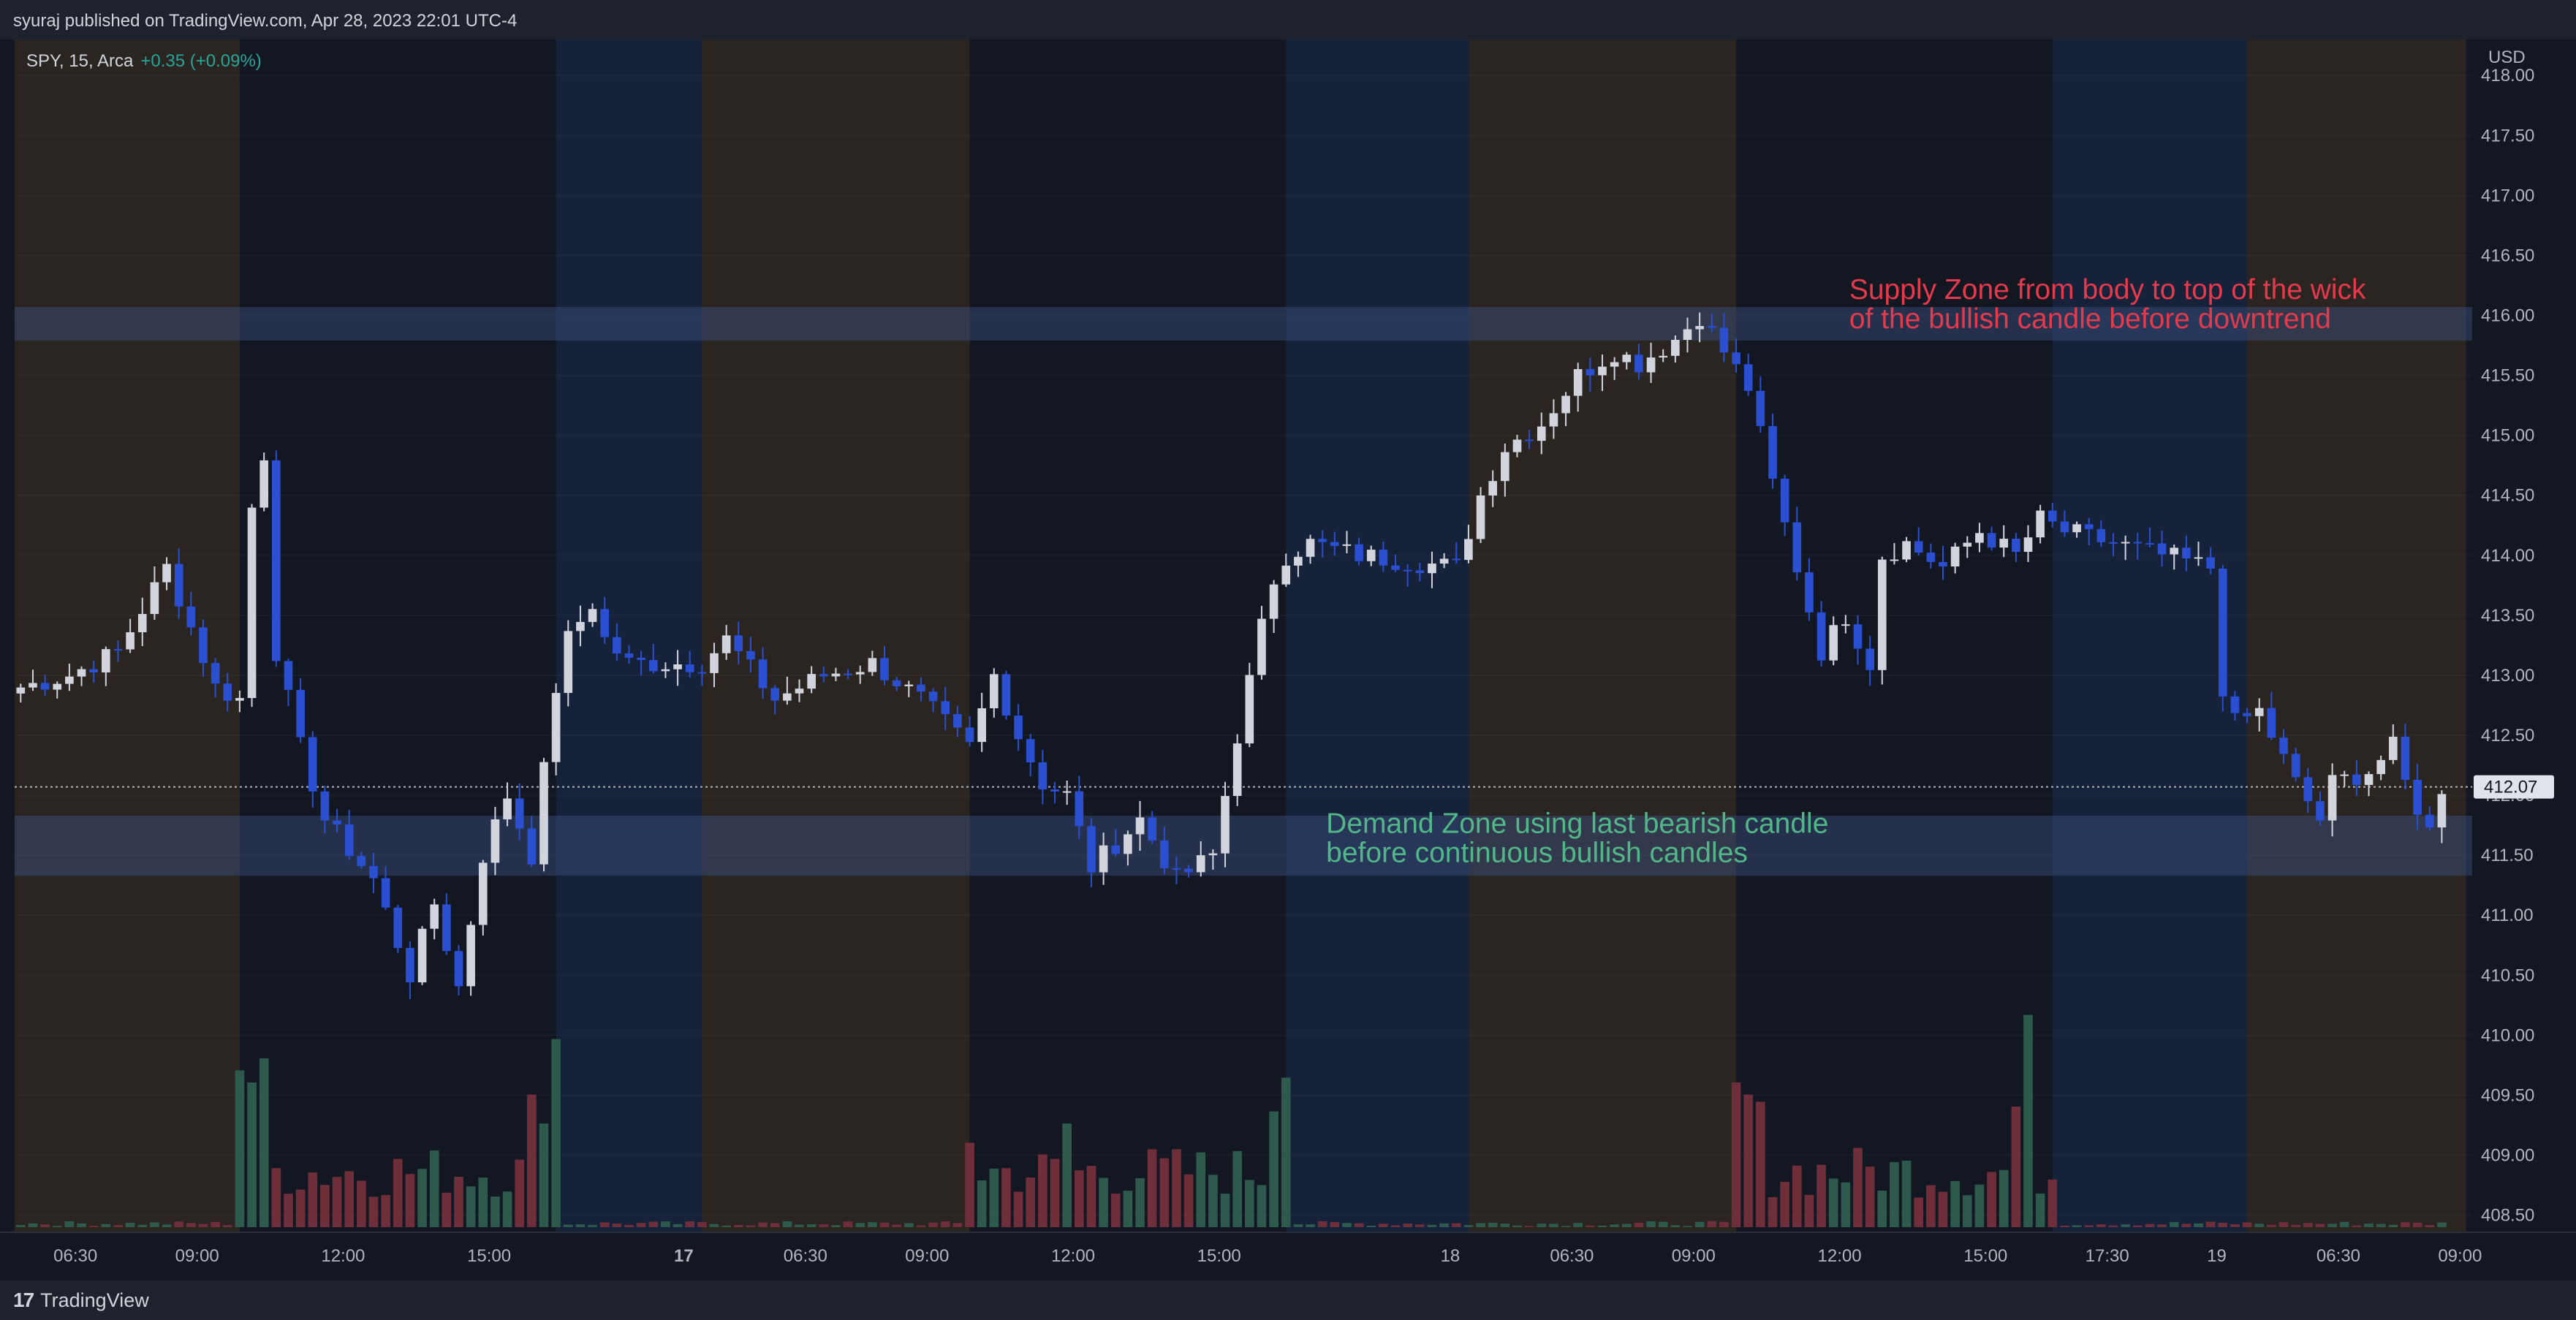 The width and height of the screenshot is (2576, 1320). Describe the element at coordinates (343, 1256) in the screenshot. I see `time-tick-label: 12:00` at that location.